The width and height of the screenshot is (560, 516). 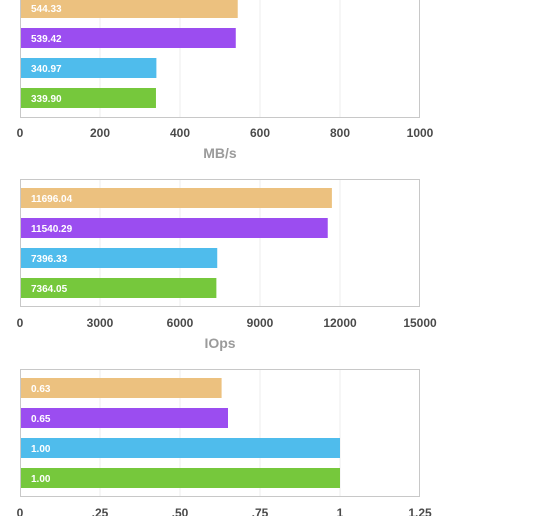 I want to click on chart-3-x-tick-label: 1.25, so click(x=420, y=511).